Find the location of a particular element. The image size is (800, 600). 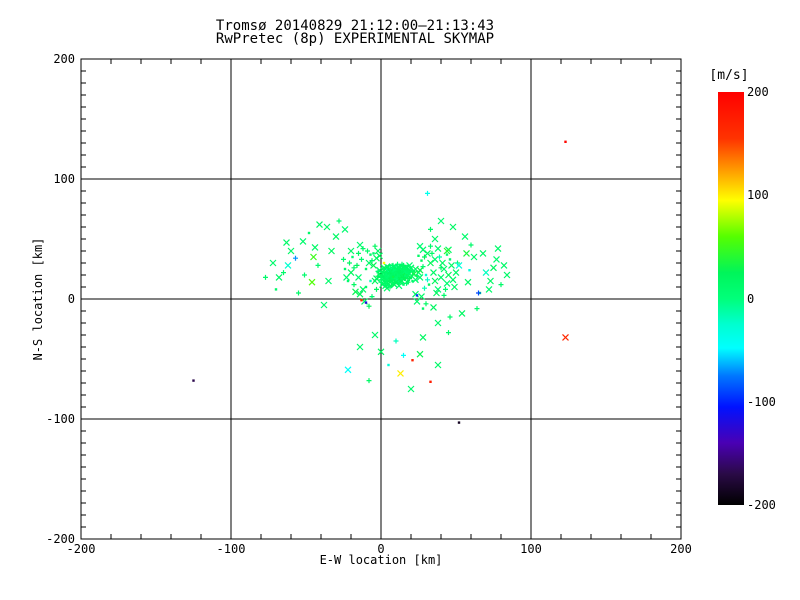

colorbar-tick-label: 0 is located at coordinates (751, 298).